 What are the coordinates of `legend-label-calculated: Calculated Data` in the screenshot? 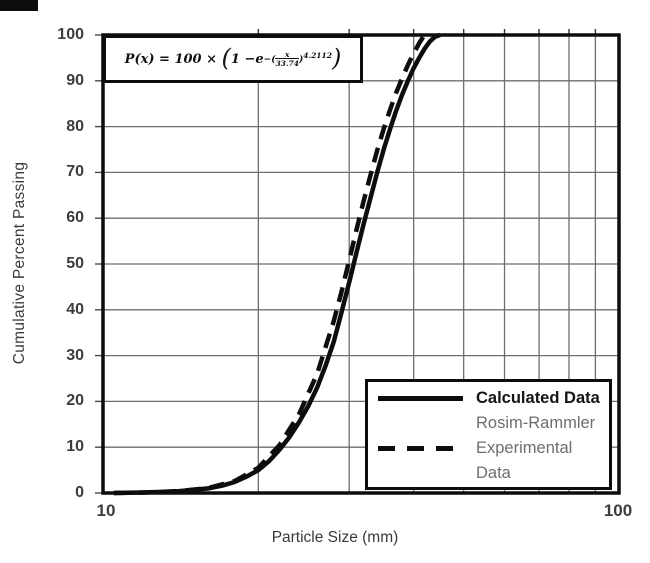 It's located at (538, 398).